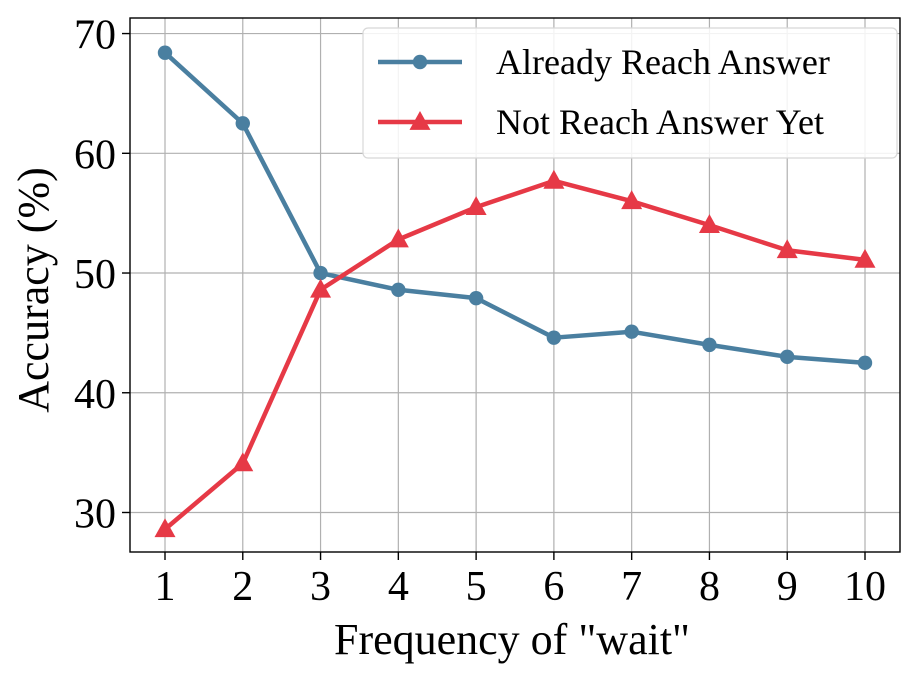 The height and width of the screenshot is (678, 914). Describe the element at coordinates (476, 587) in the screenshot. I see `x-tick-label: 5` at that location.